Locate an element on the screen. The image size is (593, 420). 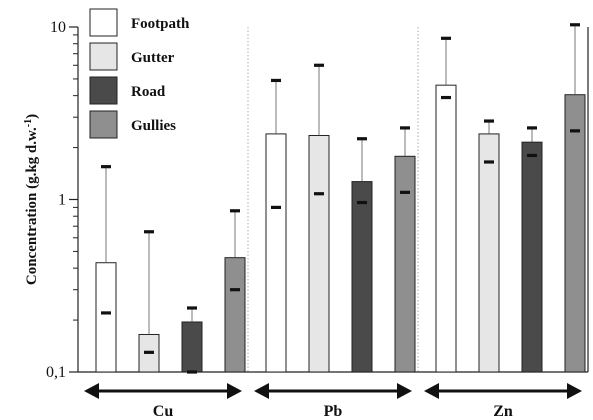
bar-zn-road is located at coordinates (532, 257).